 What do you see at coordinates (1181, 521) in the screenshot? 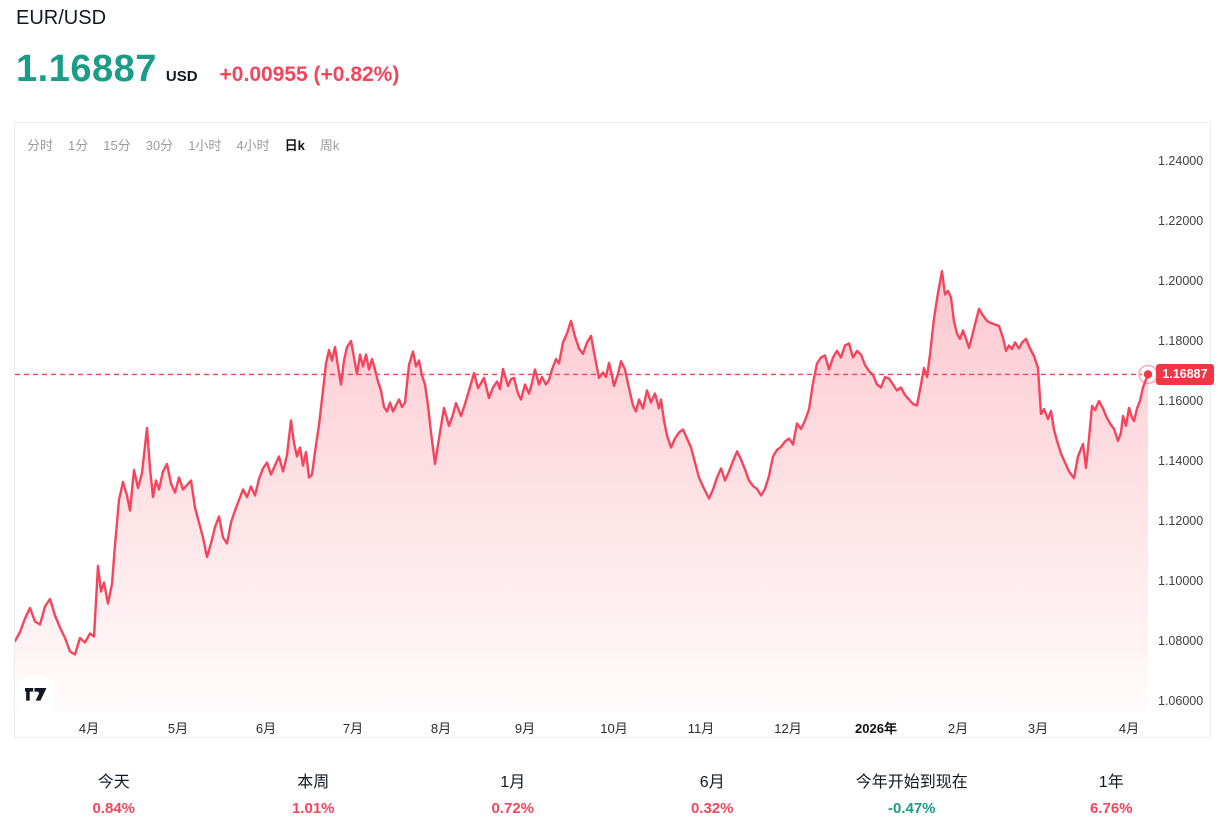
I see `y-tick-label: 1.12000` at bounding box center [1181, 521].